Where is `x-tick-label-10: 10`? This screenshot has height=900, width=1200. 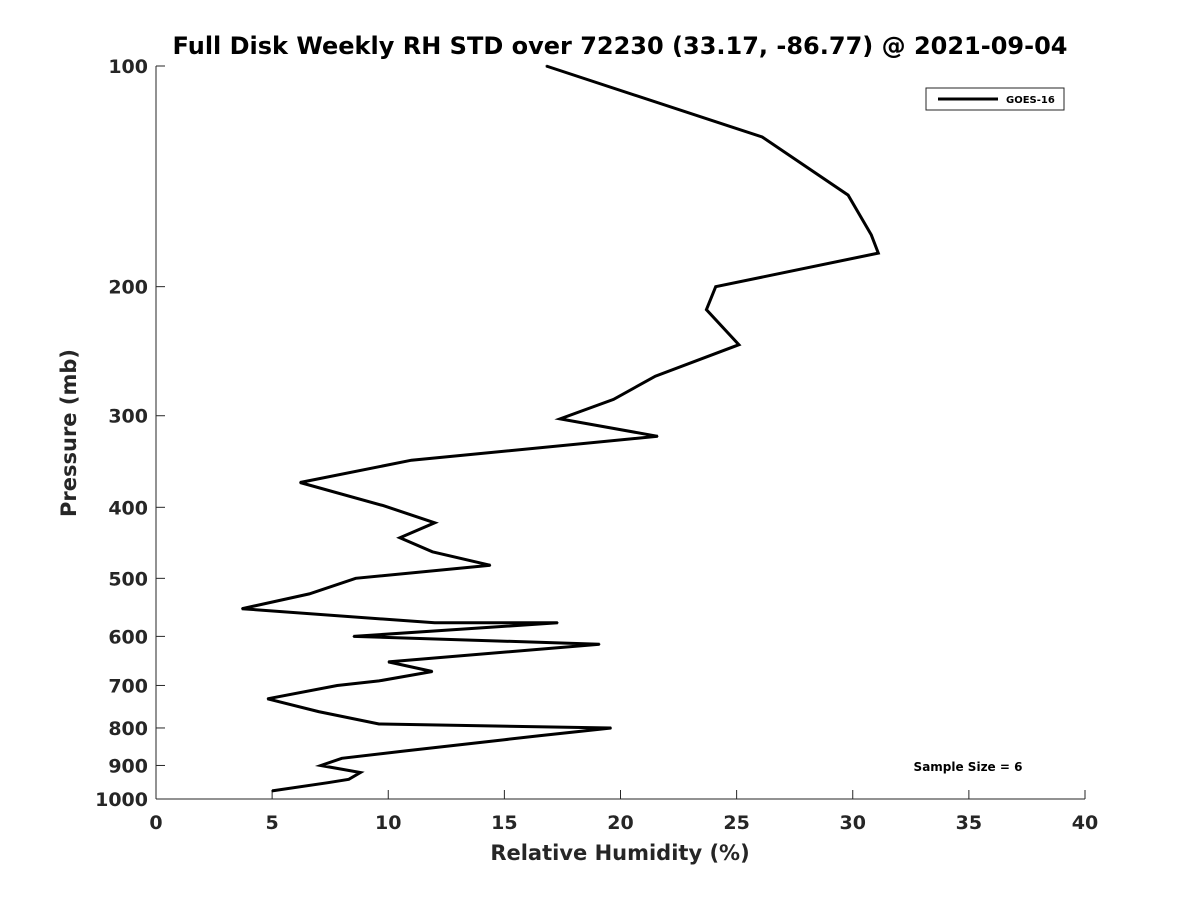 x-tick-label-10: 10 is located at coordinates (388, 823).